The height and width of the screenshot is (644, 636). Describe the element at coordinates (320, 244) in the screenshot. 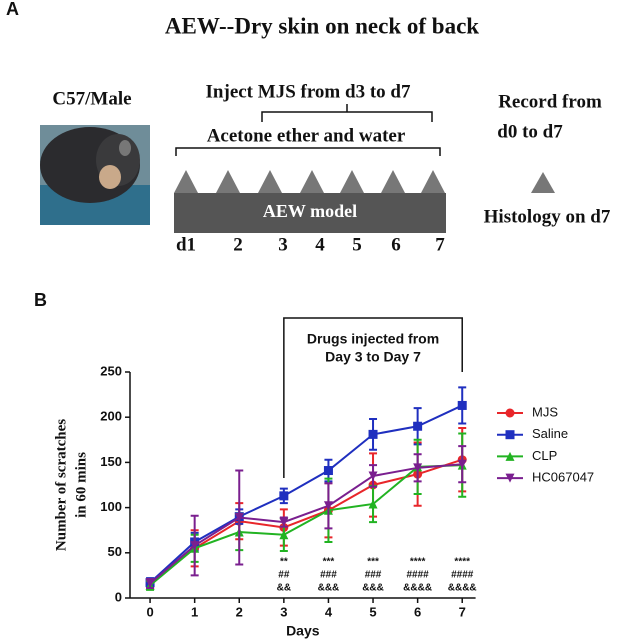

I see `day-label: 4` at that location.